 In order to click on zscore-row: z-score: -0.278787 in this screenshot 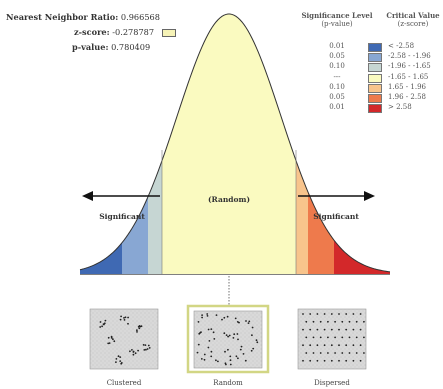, I will do `click(91, 32)`.